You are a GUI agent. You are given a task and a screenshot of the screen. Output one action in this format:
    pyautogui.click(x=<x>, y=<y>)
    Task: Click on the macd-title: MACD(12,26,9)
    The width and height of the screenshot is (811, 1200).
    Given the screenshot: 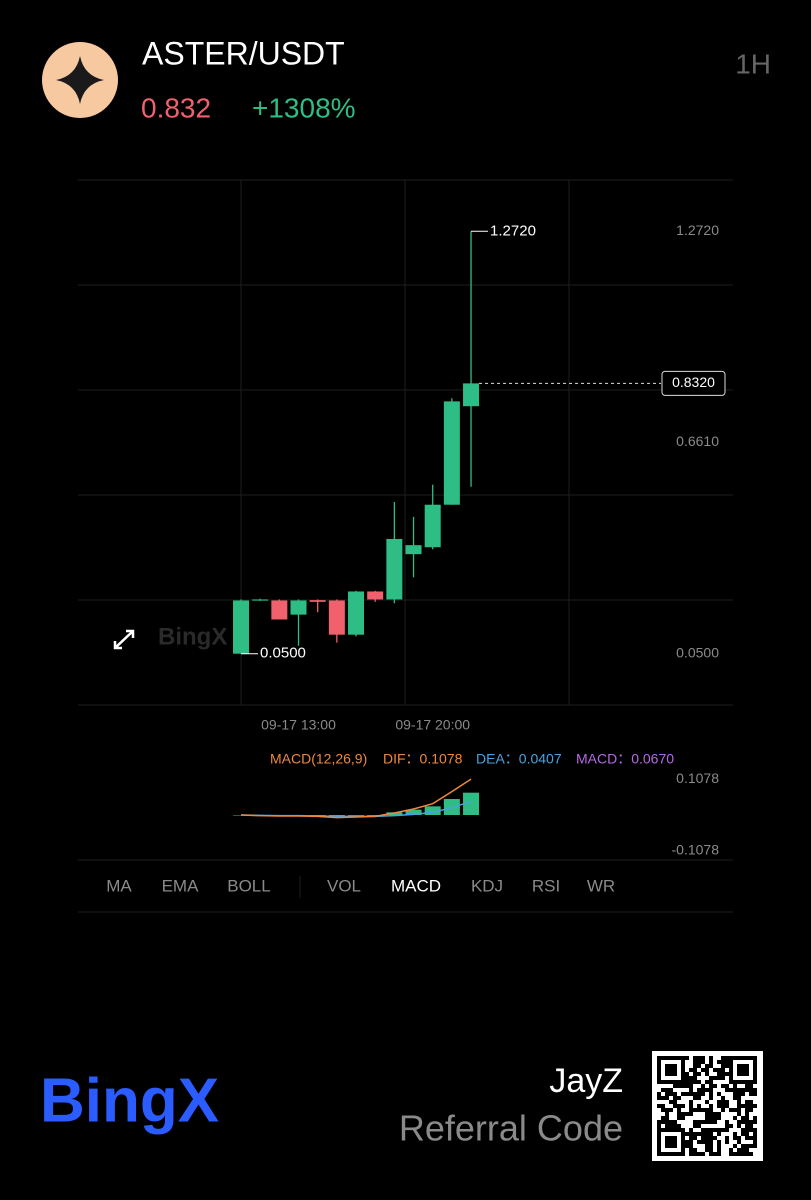 What is the action you would take?
    pyautogui.click(x=318, y=759)
    